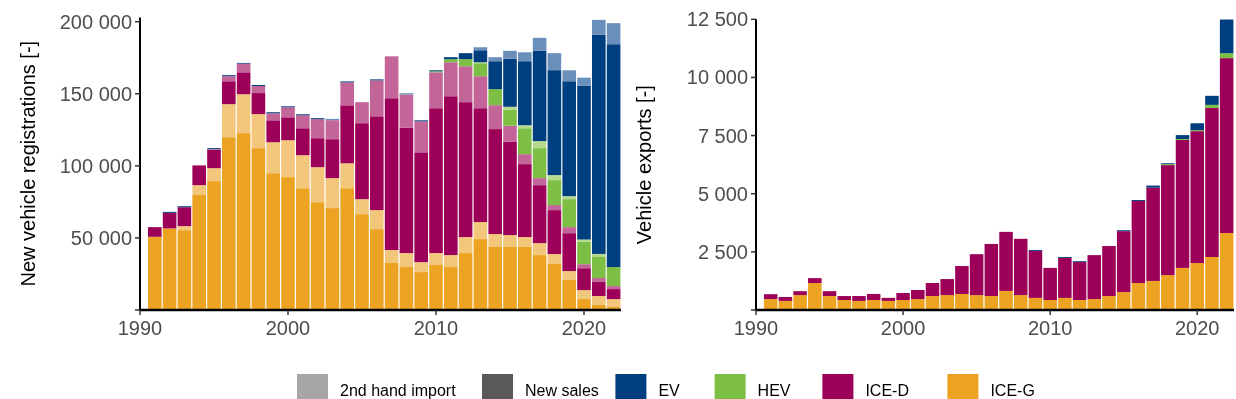 Image resolution: width=1236 pixels, height=399 pixels. What do you see at coordinates (717, 19) in the screenshot?
I see `y-tick-label: 12 500` at bounding box center [717, 19].